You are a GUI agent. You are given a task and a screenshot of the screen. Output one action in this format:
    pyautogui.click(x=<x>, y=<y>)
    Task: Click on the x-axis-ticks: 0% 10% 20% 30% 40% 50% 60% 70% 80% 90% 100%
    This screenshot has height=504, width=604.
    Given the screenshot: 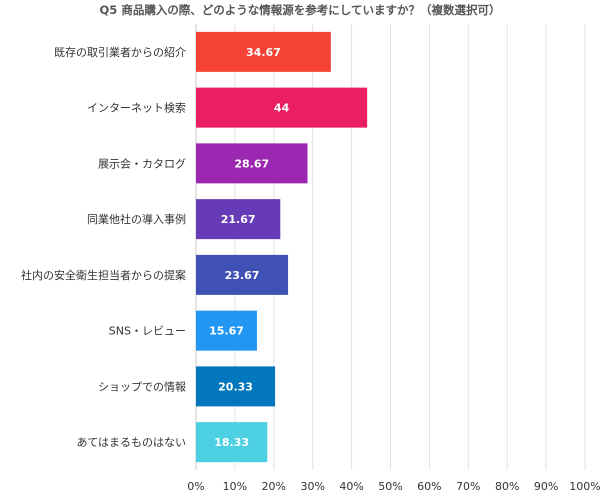 What is the action you would take?
    pyautogui.click(x=393, y=486)
    